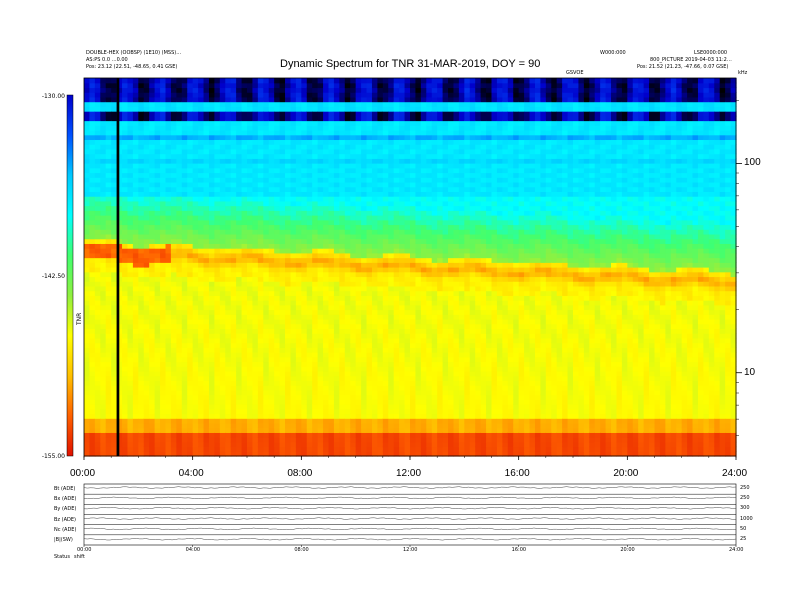 The image size is (792, 612). Describe the element at coordinates (53, 96) in the screenshot. I see `colorbar-tick-top: -130.00` at that location.